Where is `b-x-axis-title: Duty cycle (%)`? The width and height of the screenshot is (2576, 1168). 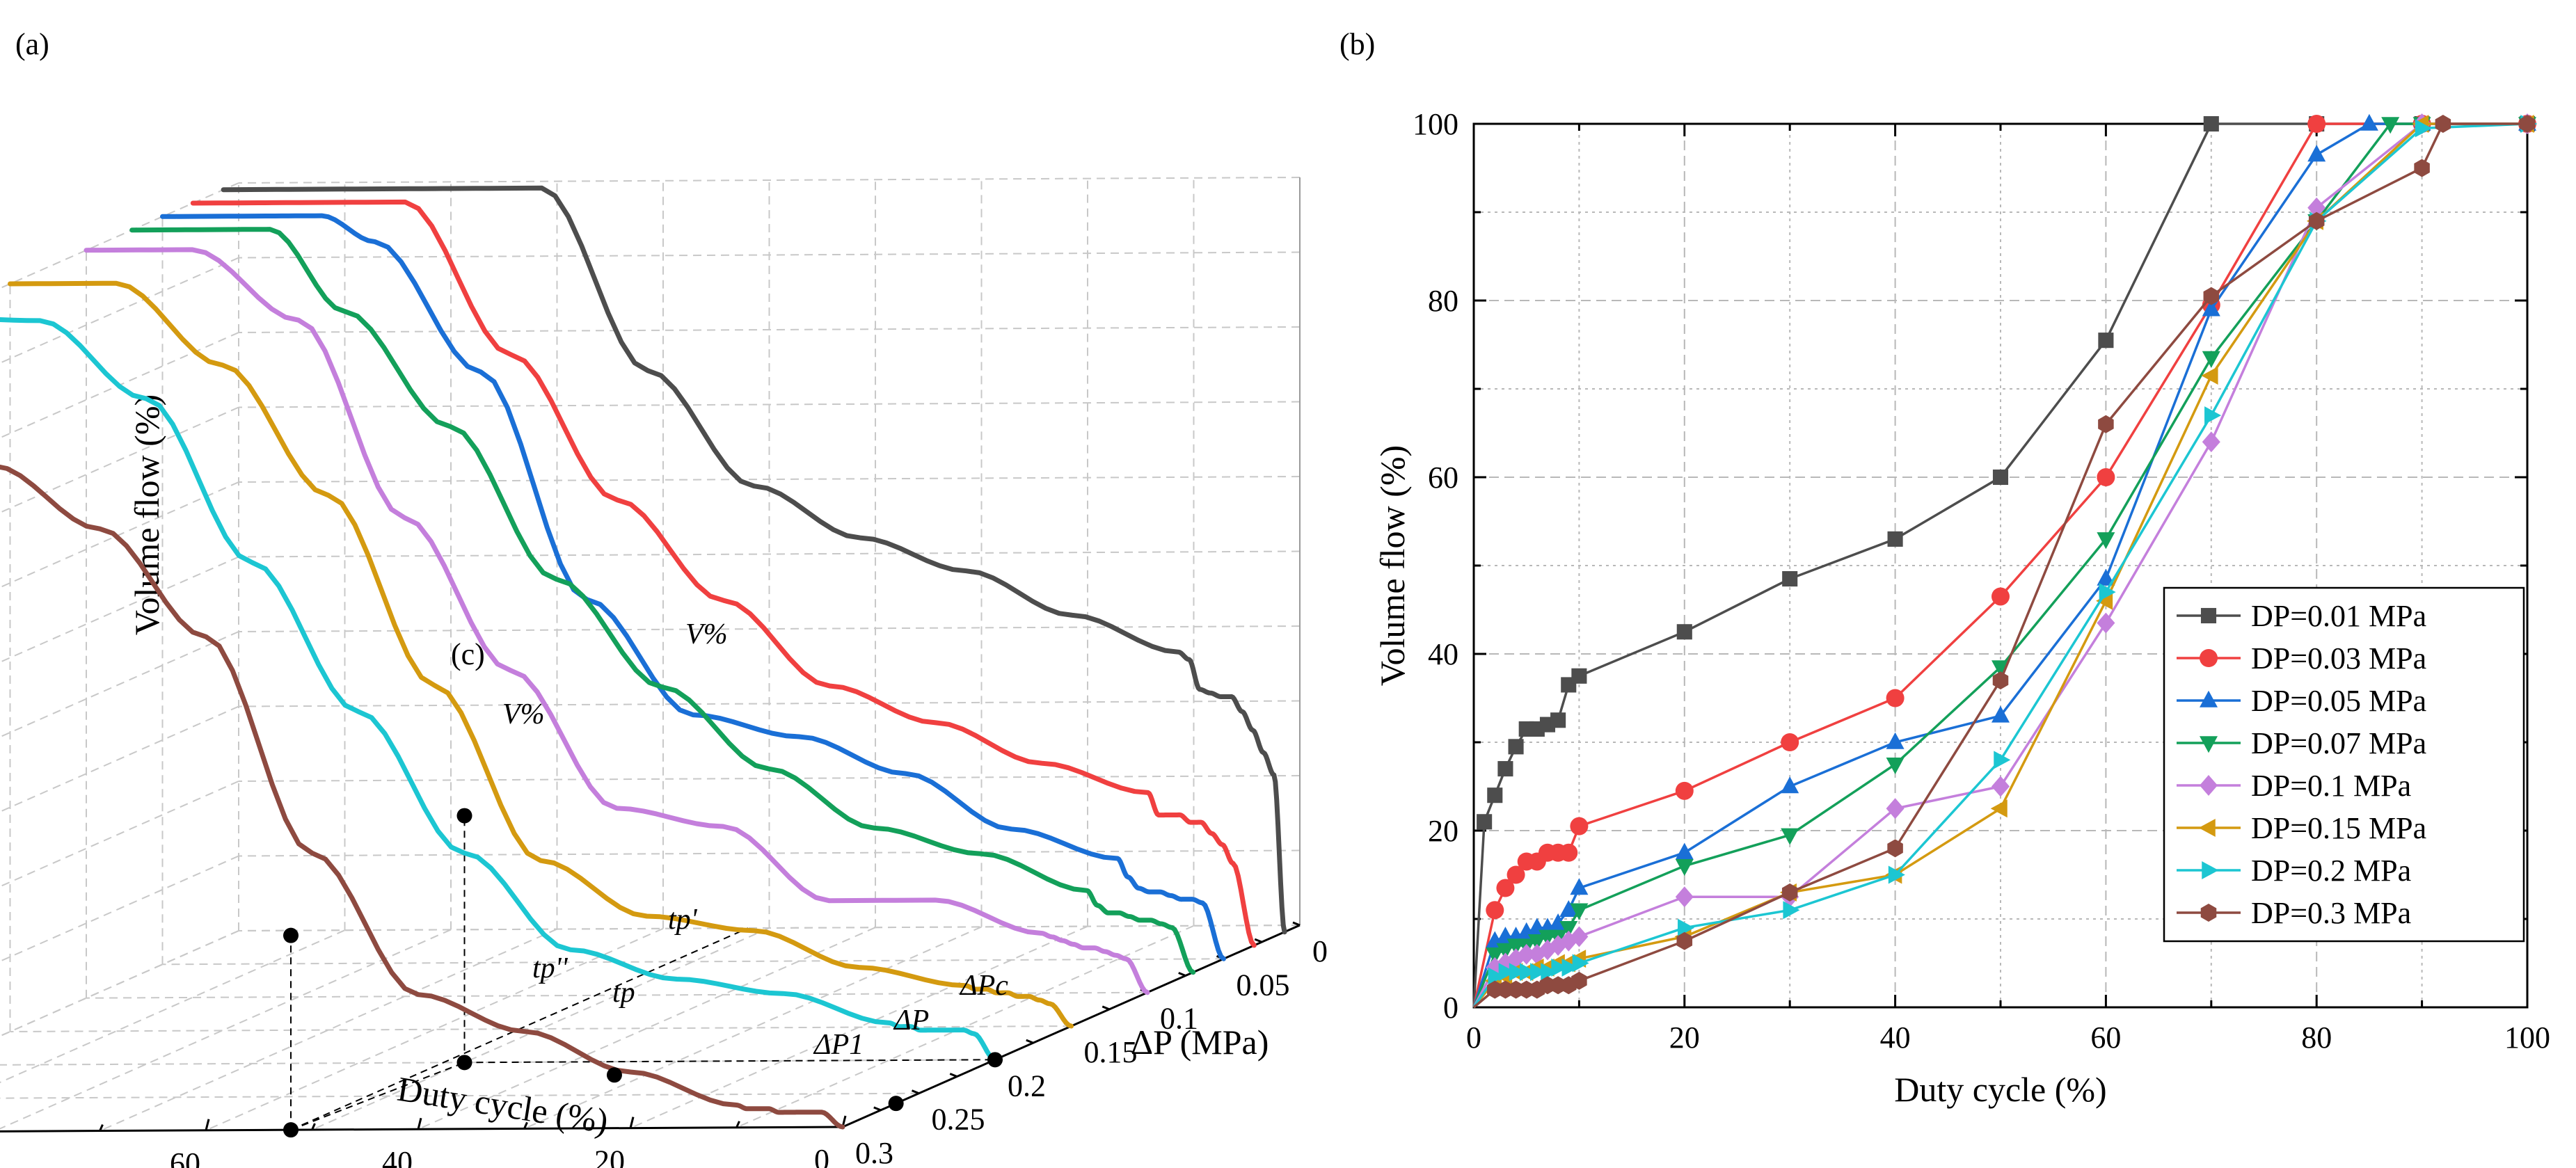 b-x-axis-title: Duty cycle (%) is located at coordinates (2000, 1089).